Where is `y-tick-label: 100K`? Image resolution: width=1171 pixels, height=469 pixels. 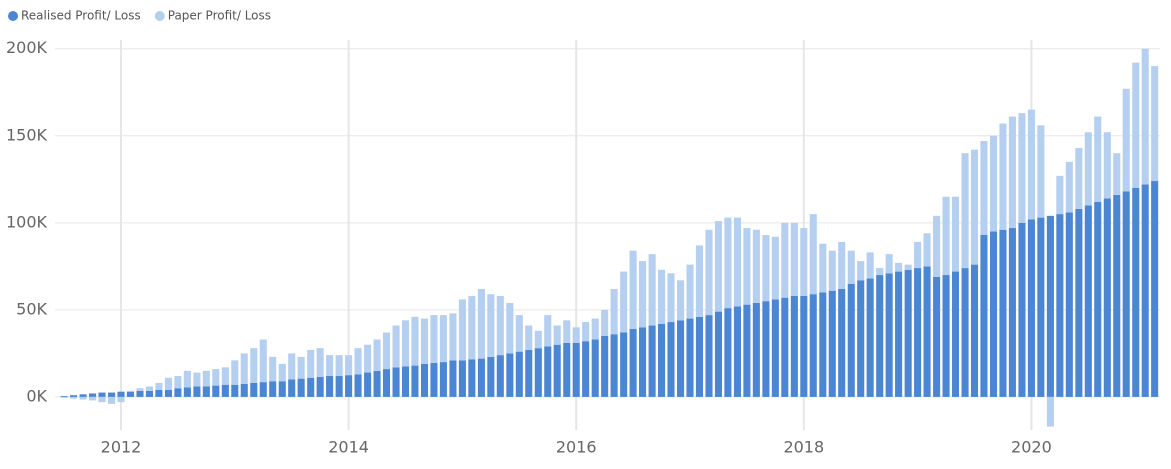
y-tick-label: 100K is located at coordinates (27, 221).